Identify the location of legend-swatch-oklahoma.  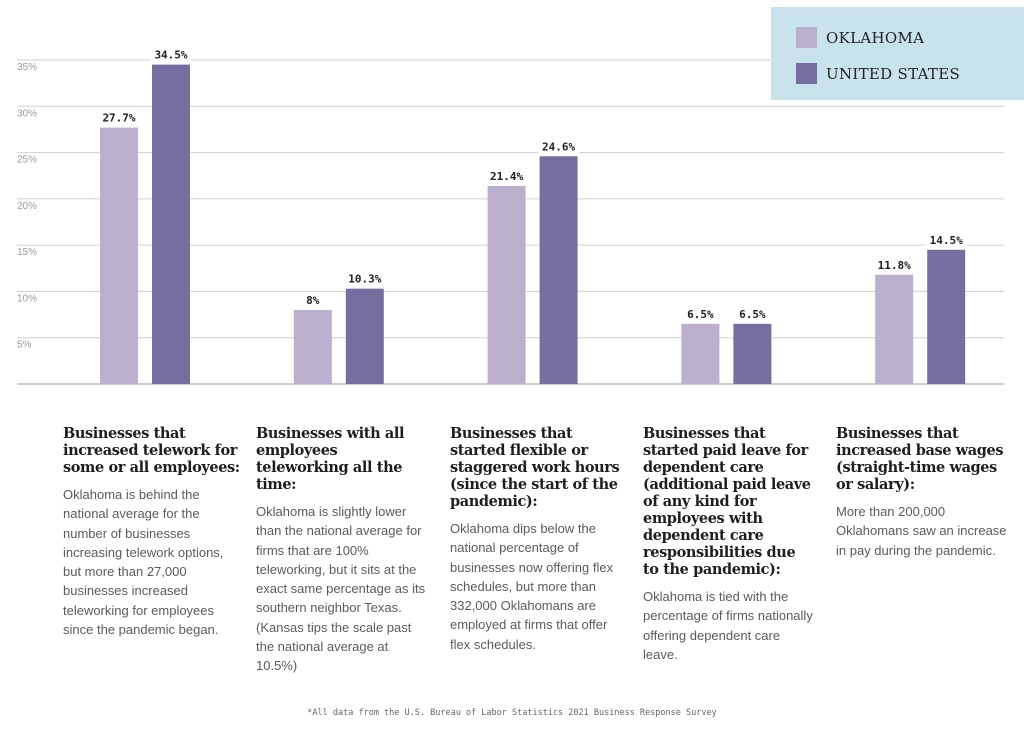
(806, 37).